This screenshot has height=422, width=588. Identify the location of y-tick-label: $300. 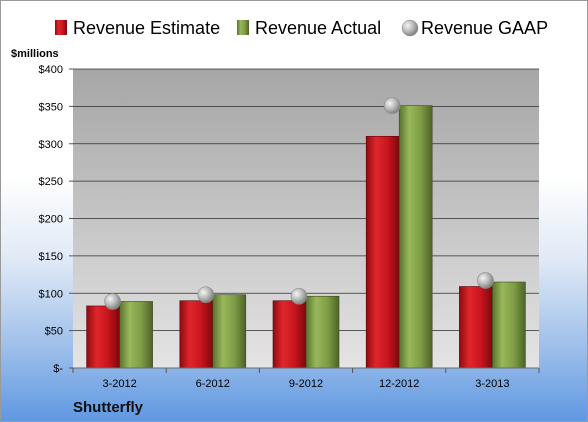
(51, 145).